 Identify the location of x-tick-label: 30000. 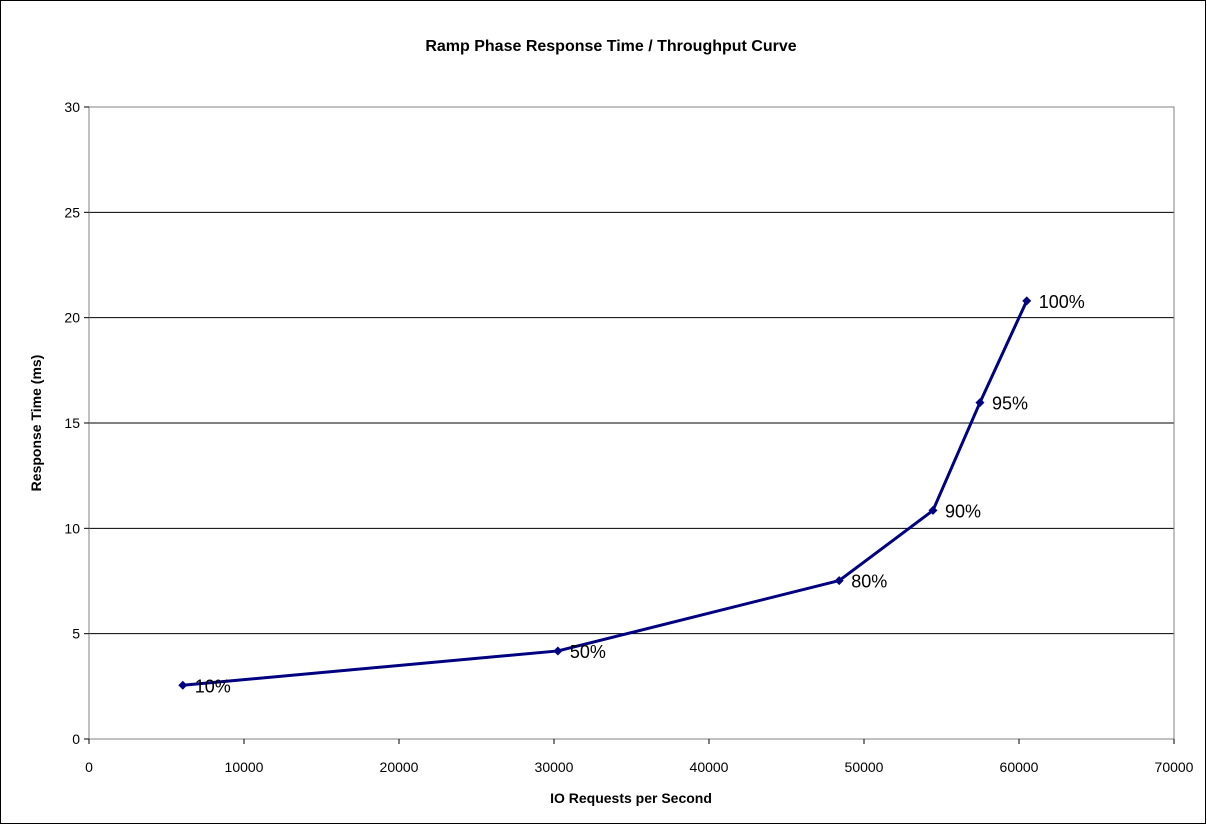
(554, 767).